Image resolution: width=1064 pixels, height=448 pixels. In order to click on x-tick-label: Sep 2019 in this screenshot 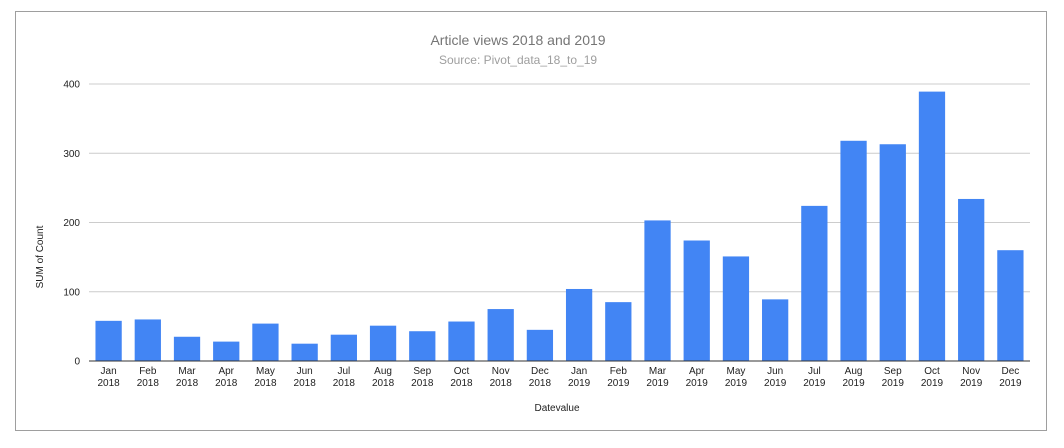, I will do `click(893, 377)`.